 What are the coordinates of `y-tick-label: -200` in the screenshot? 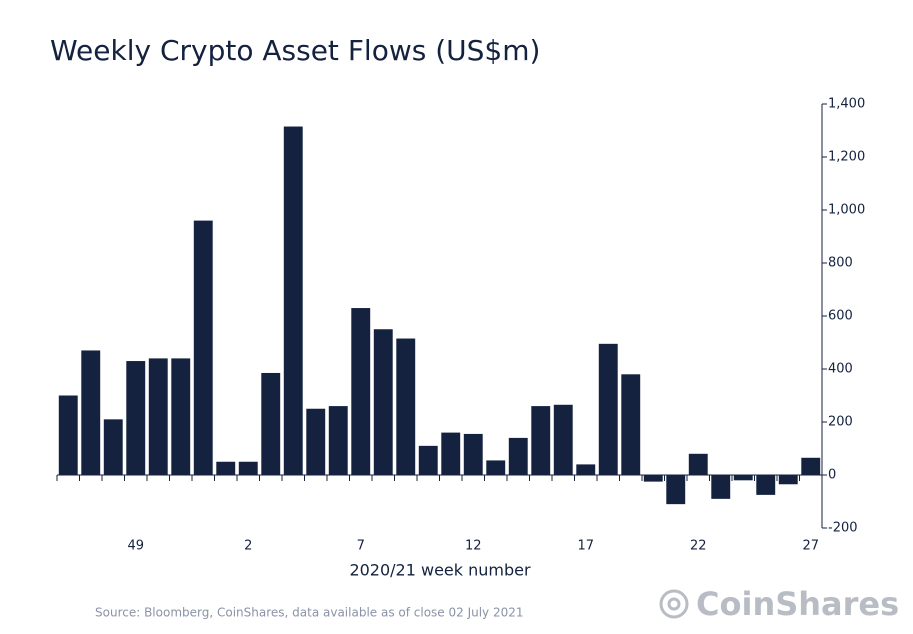 It's located at (843, 528).